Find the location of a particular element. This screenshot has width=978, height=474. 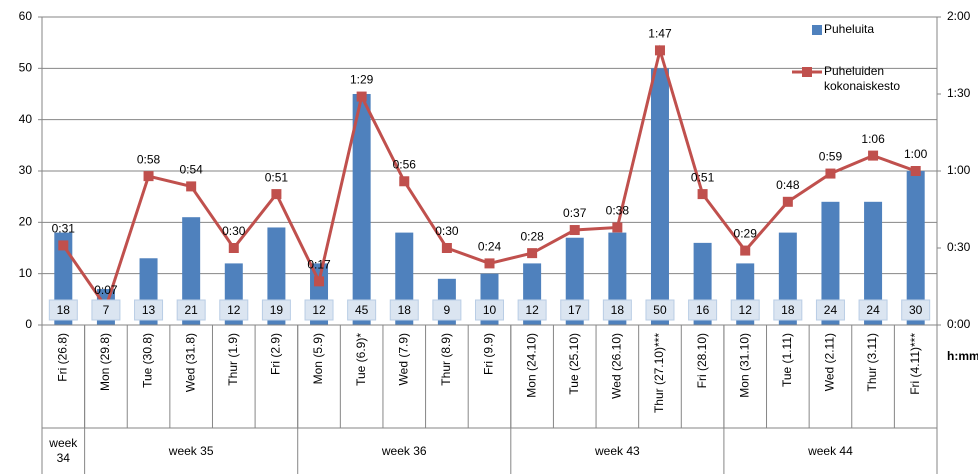

y-tick-label: 20 is located at coordinates (26, 222).